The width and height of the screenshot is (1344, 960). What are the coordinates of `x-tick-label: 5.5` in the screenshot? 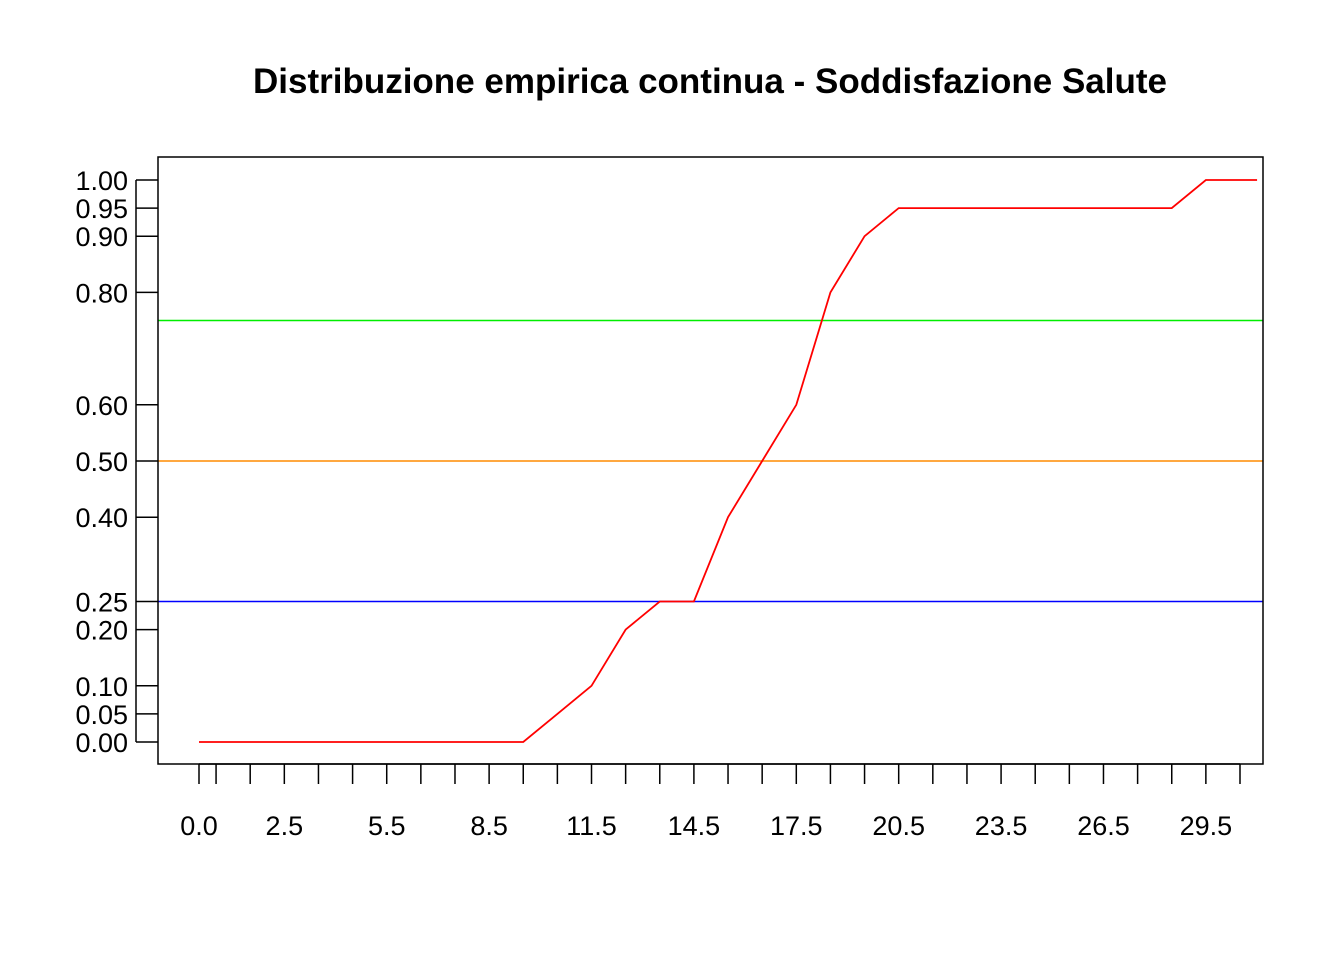 It's located at (387, 826).